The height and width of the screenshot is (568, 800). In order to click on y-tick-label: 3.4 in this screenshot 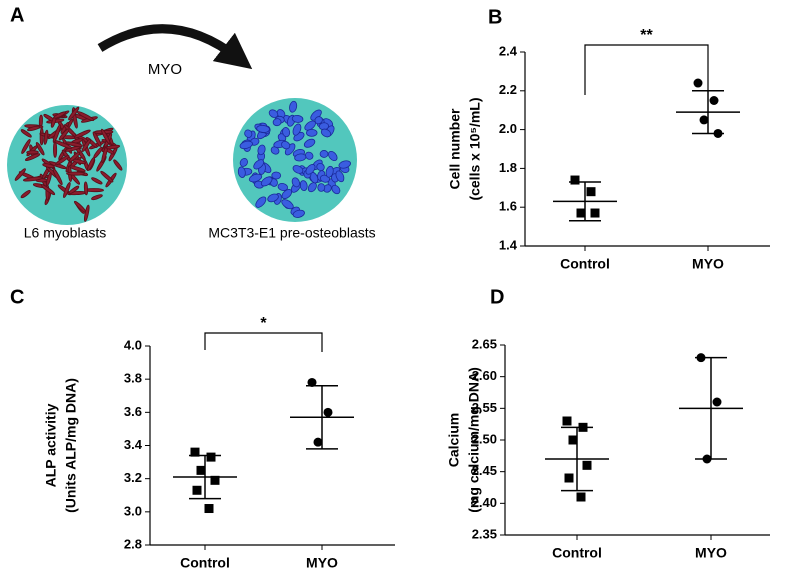, I will do `click(133, 444)`.